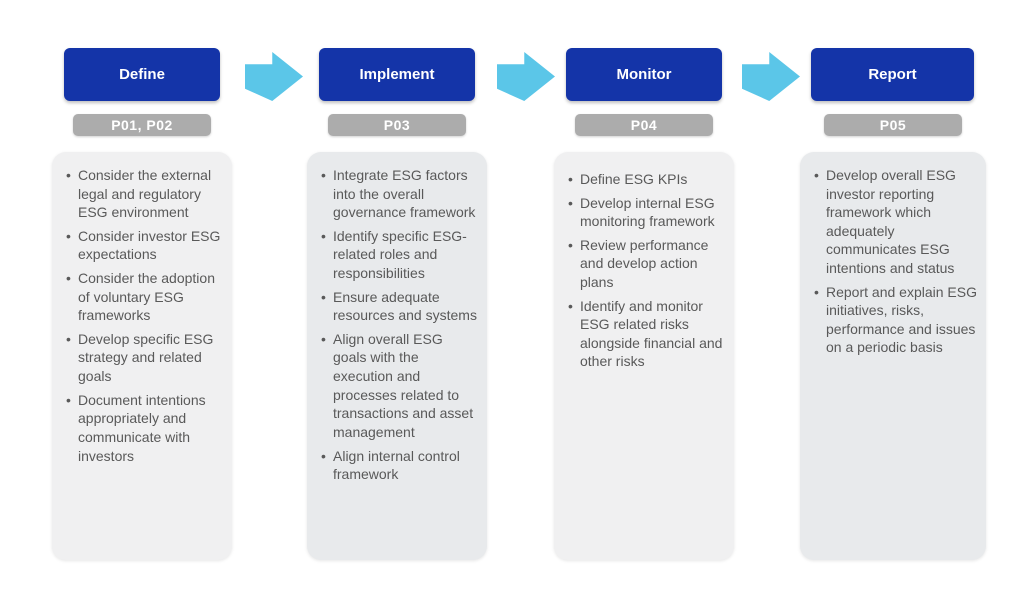  I want to click on phase-badge-label: P01, P02, so click(142, 125).